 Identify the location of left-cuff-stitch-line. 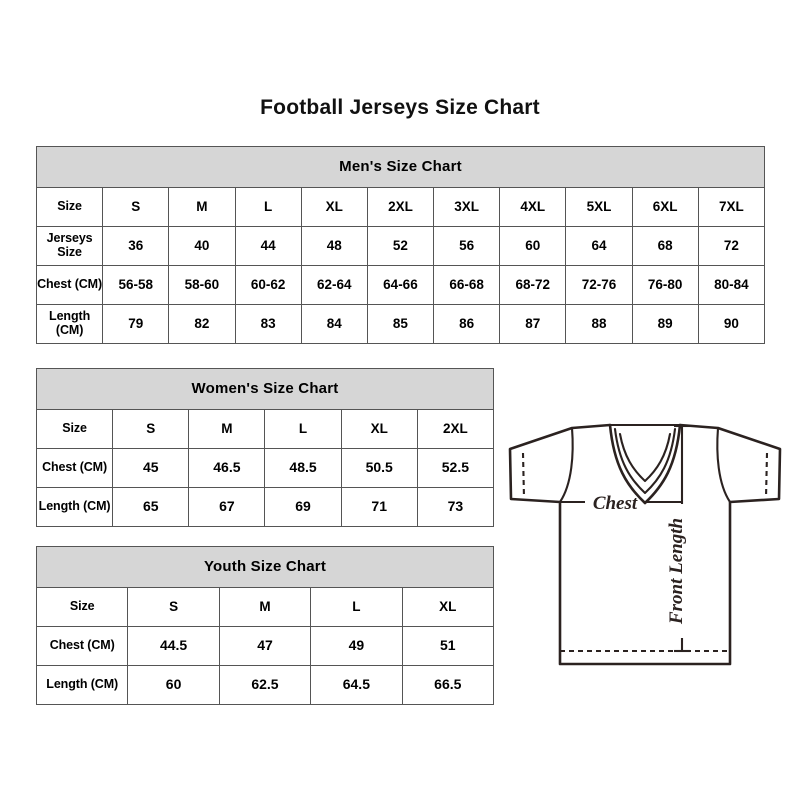
(523, 475).